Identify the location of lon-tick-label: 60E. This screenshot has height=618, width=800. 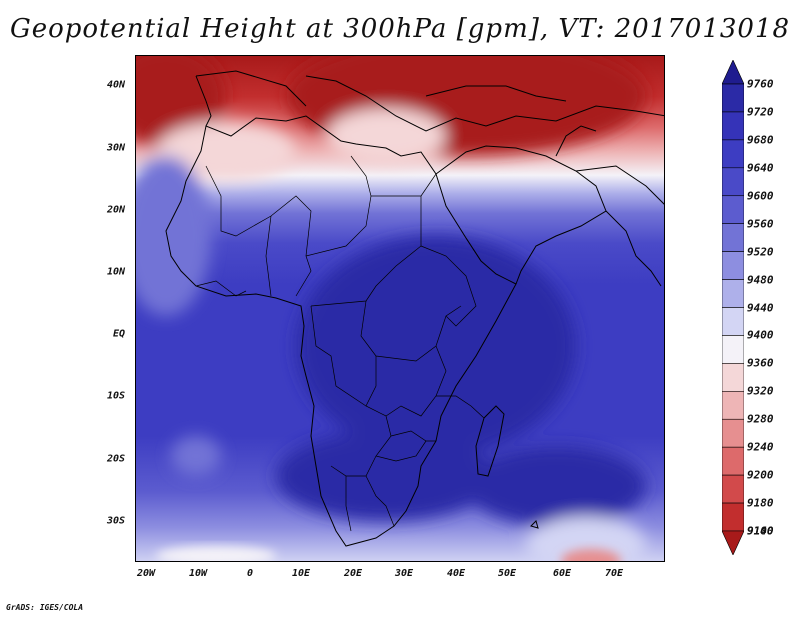
(562, 573).